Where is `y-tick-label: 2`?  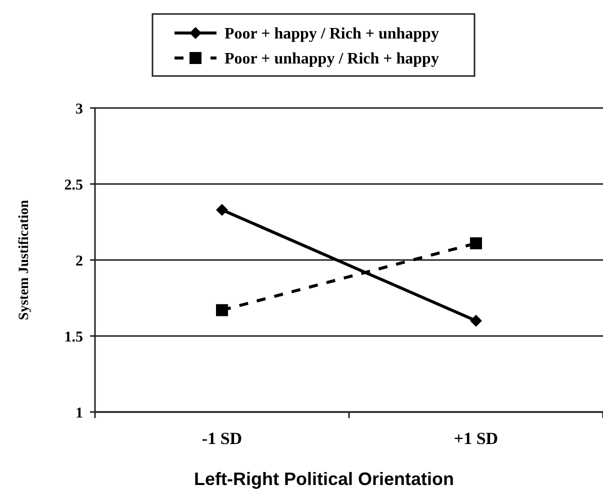 y-tick-label: 2 is located at coordinates (79, 261).